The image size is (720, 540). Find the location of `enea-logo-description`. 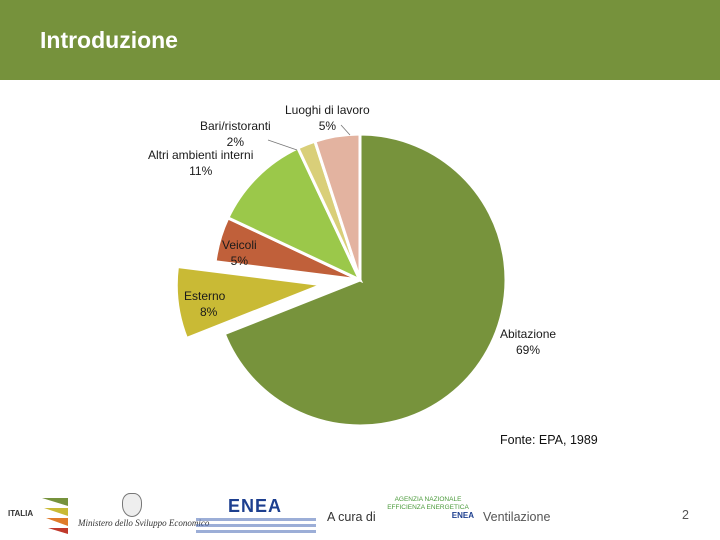

enea-logo-description is located at coordinates (256, 527).